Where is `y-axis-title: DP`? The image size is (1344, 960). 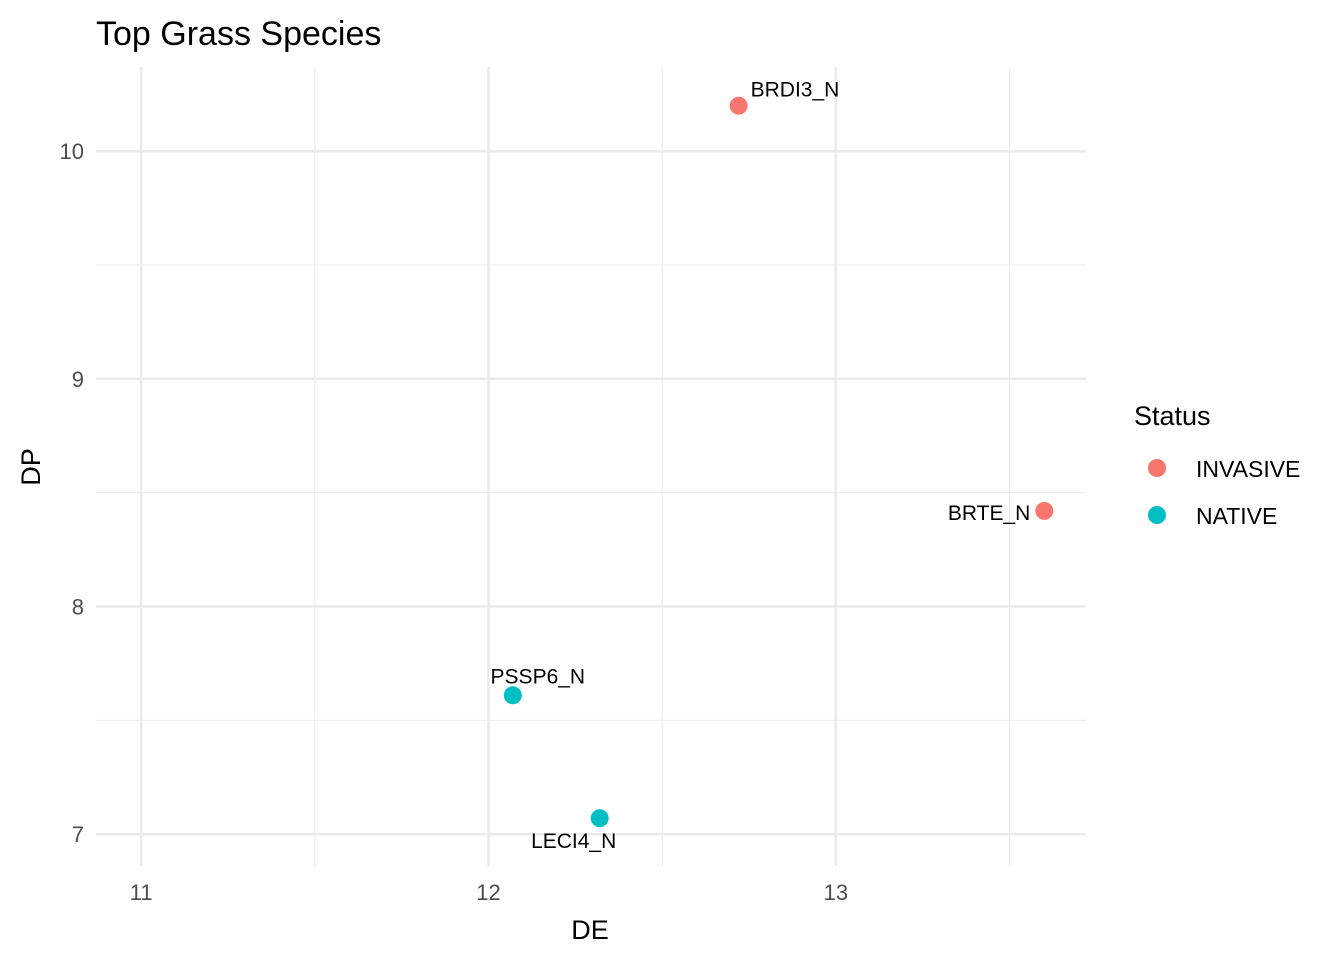 y-axis-title: DP is located at coordinates (31, 467).